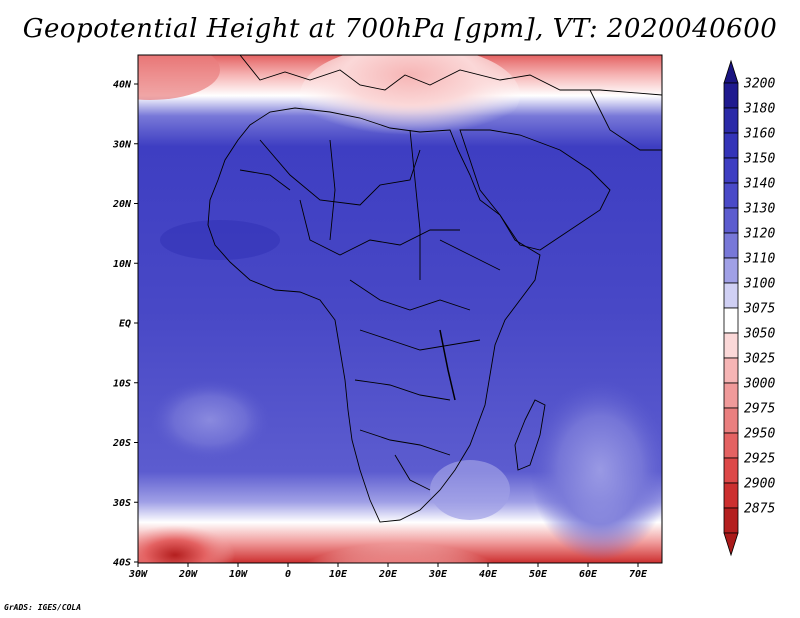  Describe the element at coordinates (759, 459) in the screenshot. I see `colorbar-level-label: 2925` at that location.